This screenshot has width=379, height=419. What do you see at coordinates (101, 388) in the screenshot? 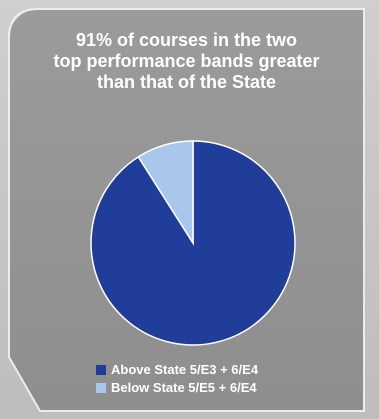
I see `legend-swatch-below` at bounding box center [101, 388].